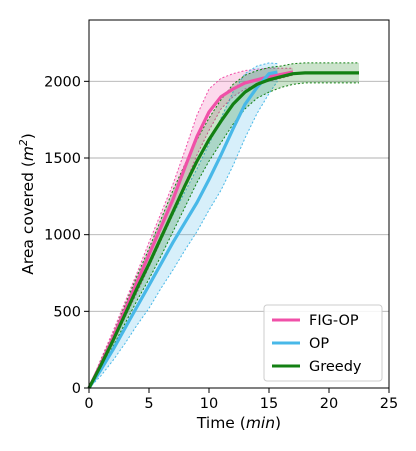 Image resolution: width=416 pixels, height=451 pixels. I want to click on y-tick-label-2000: 2000, so click(62, 82).